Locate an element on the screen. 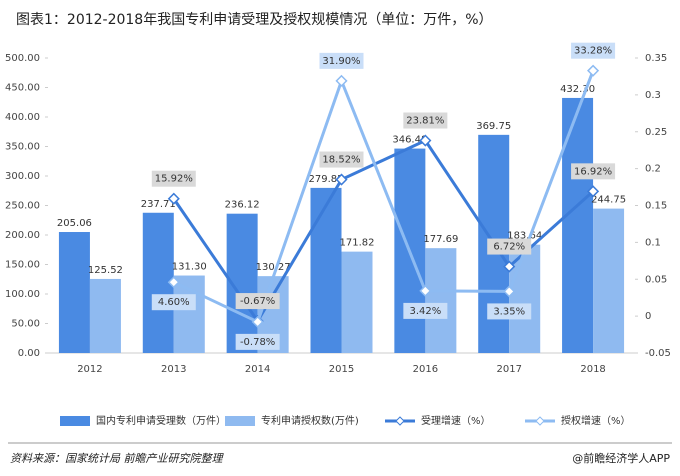 The height and width of the screenshot is (476, 680). y2-tick-label: 0 is located at coordinates (648, 316).